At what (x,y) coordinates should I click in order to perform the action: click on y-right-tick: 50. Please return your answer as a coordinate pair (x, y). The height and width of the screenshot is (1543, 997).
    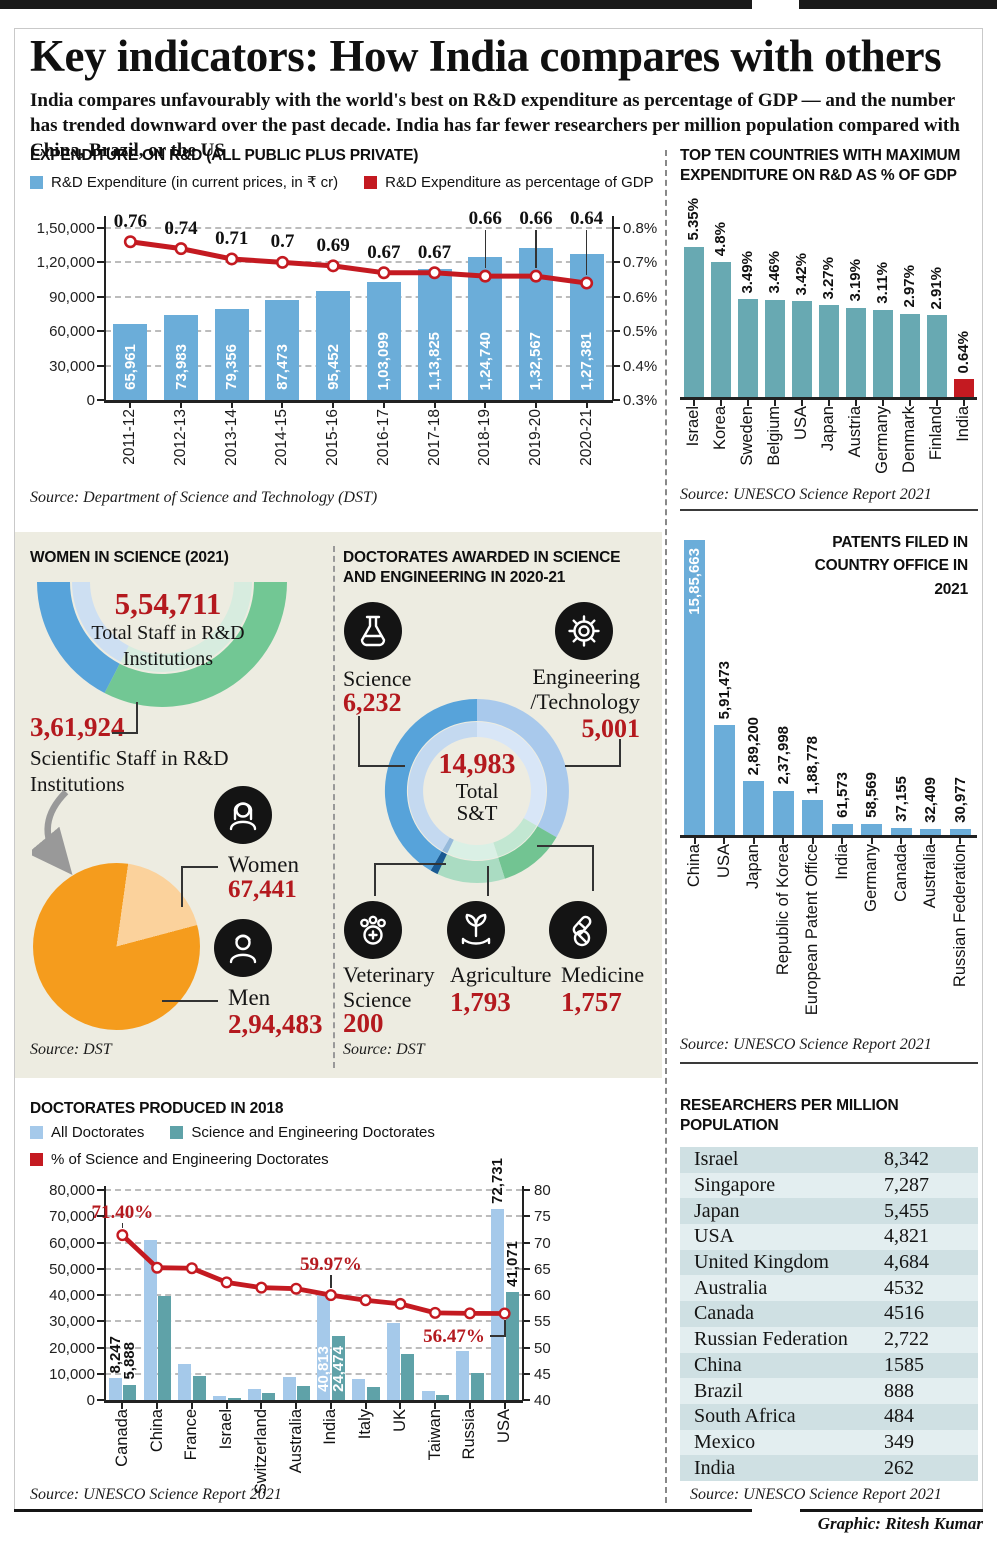
    Looking at the image, I should click on (542, 1348).